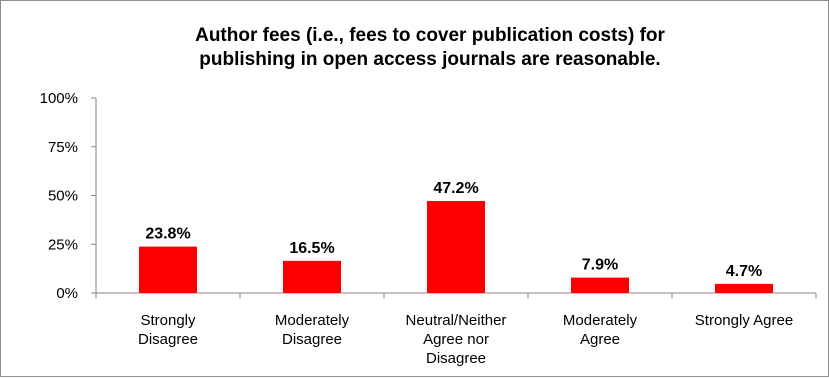  Describe the element at coordinates (59, 98) in the screenshot. I see `y-tick-label: 100%` at that location.